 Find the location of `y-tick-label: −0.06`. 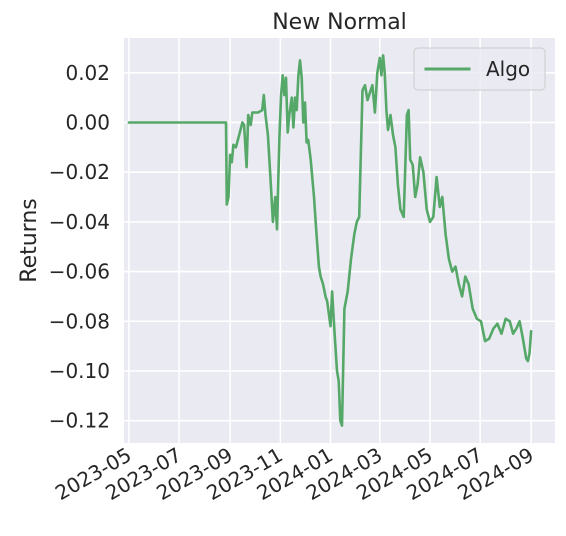

y-tick-label: −0.06 is located at coordinates (79, 272).